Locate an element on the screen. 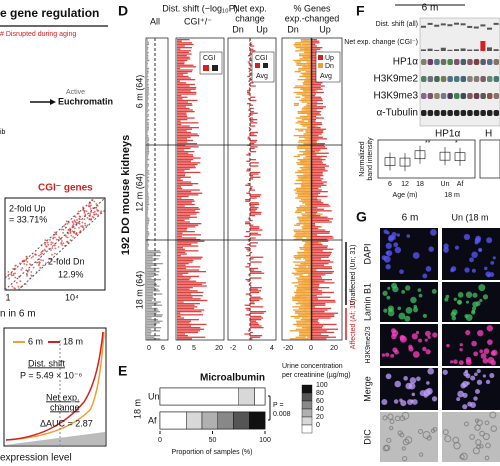 The height and width of the screenshot is (466, 500). panel-letter: D is located at coordinates (123, 11).